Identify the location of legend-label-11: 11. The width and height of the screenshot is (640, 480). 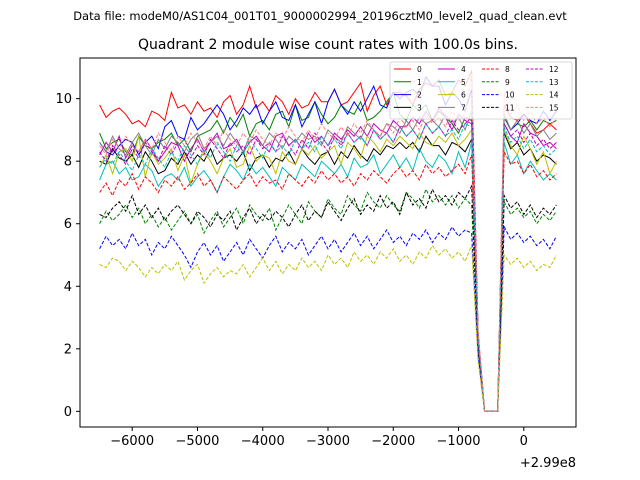
(510, 107).